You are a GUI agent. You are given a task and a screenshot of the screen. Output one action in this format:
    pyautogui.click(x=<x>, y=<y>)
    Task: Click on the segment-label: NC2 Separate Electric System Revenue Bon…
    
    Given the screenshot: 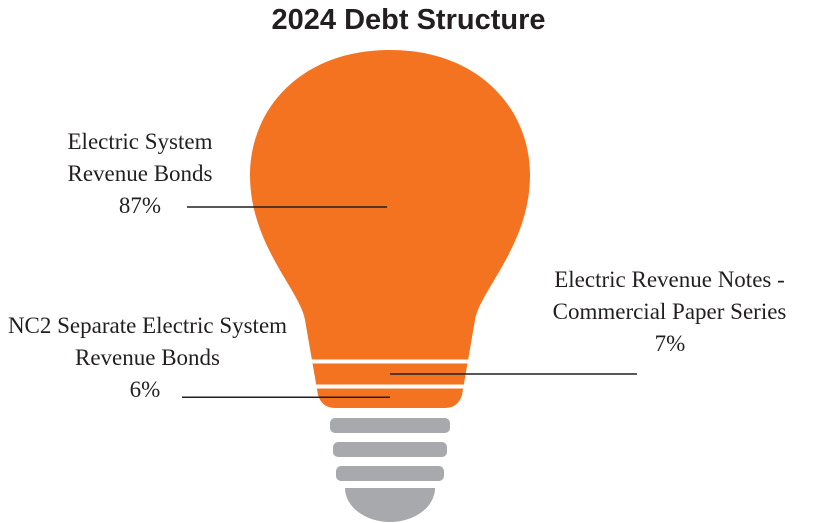 What is the action you would take?
    pyautogui.click(x=147, y=341)
    